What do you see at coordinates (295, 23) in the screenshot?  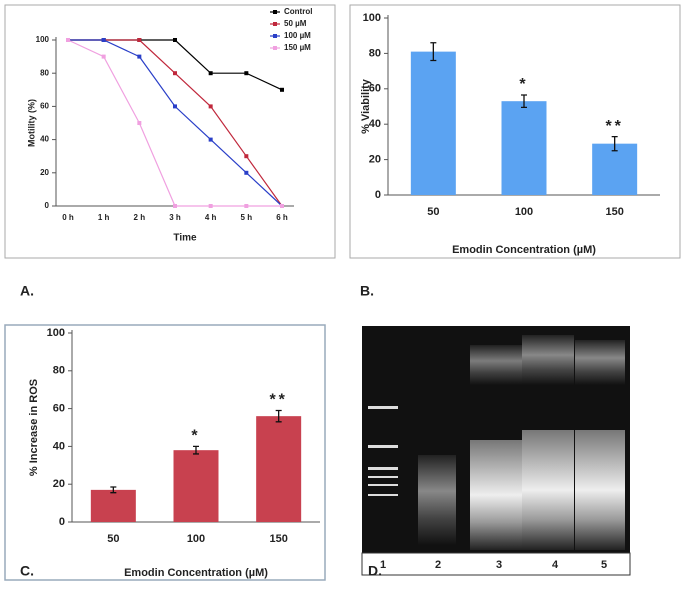 I see `legend-label: 50 µM` at bounding box center [295, 23].